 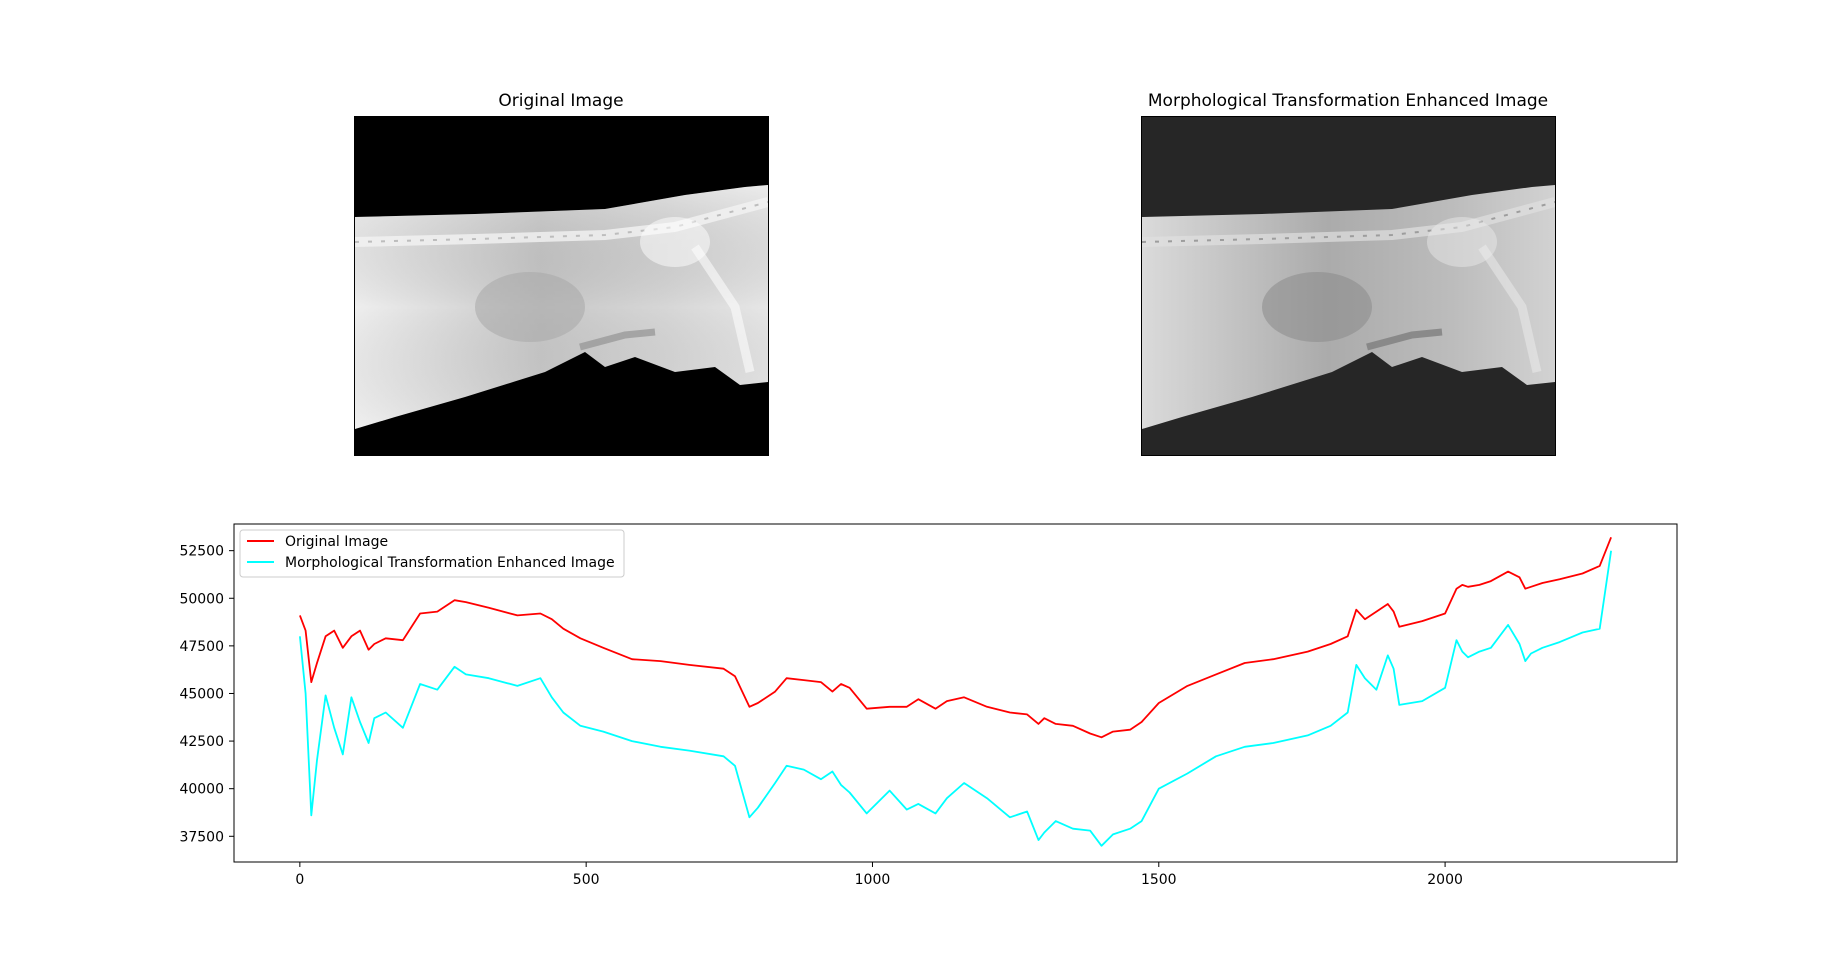 I want to click on x-tick-label: 1000, so click(x=873, y=880).